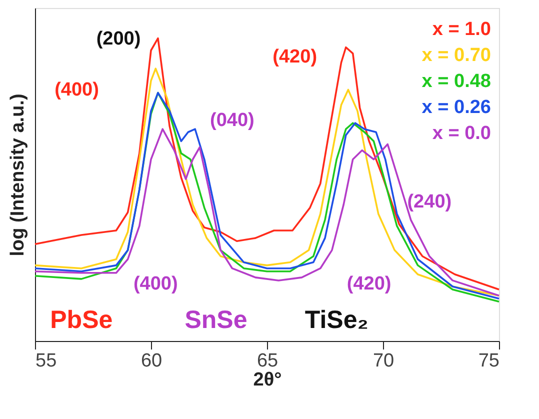 The height and width of the screenshot is (419, 539). I want to click on x-tick-label: 65, so click(267, 361).